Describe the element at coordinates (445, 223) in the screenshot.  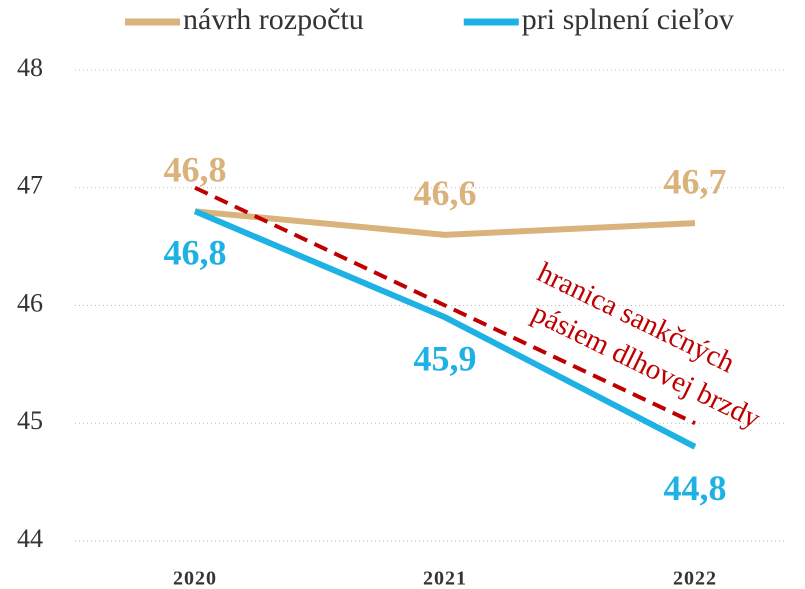
I see `line` at that location.